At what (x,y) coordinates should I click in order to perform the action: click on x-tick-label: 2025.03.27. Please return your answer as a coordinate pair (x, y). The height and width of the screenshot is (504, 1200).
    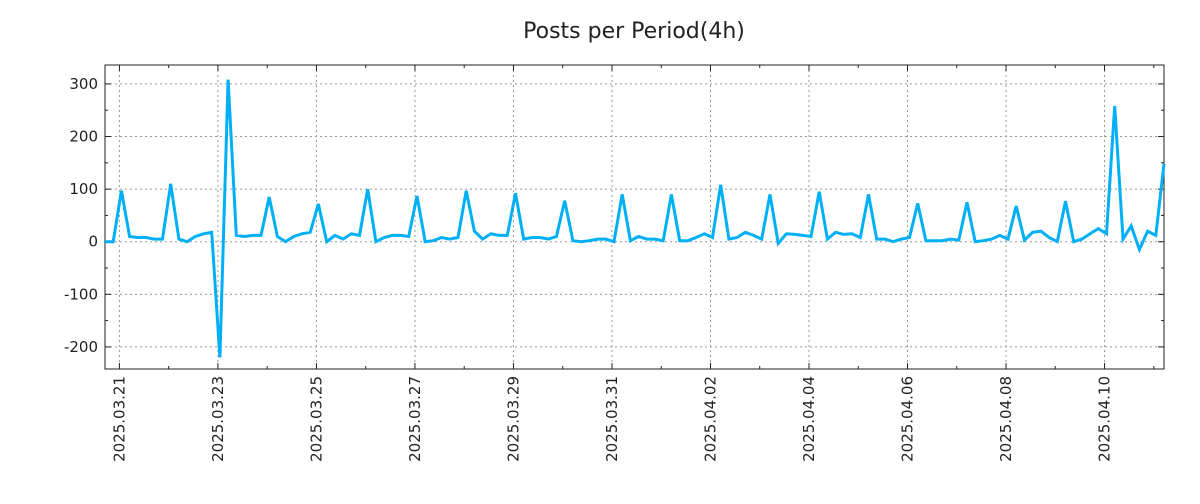
    Looking at the image, I should click on (415, 419).